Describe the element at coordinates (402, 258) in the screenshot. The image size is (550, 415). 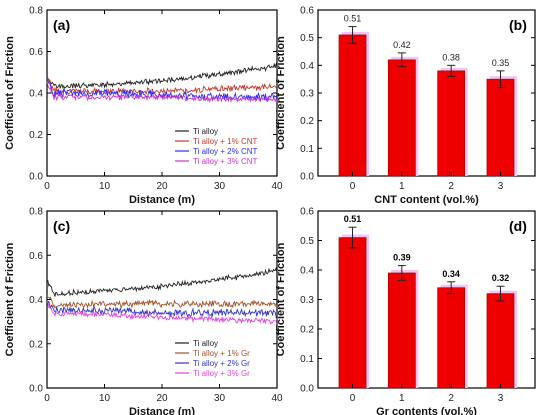
I see `data-label: 0.39` at that location.